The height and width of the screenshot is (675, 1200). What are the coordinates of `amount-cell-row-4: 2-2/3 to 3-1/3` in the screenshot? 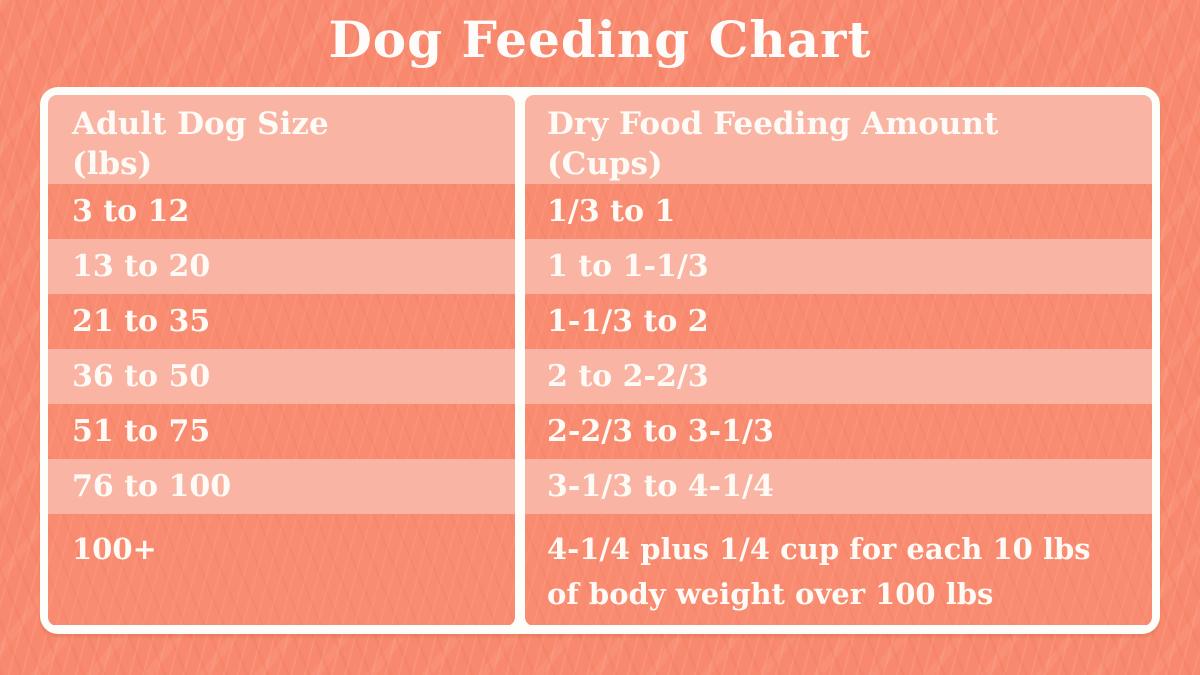 It's located at (838, 431).